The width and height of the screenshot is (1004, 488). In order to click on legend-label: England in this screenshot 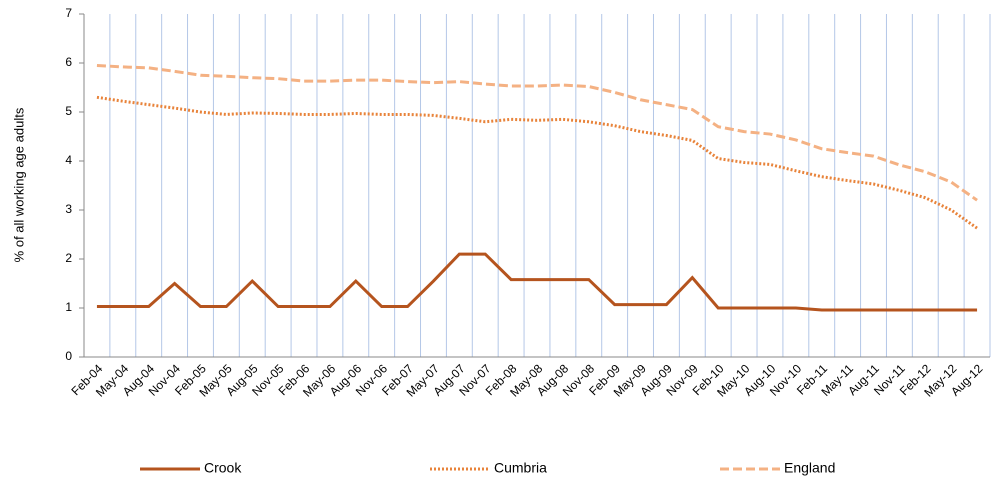, I will do `click(809, 468)`.